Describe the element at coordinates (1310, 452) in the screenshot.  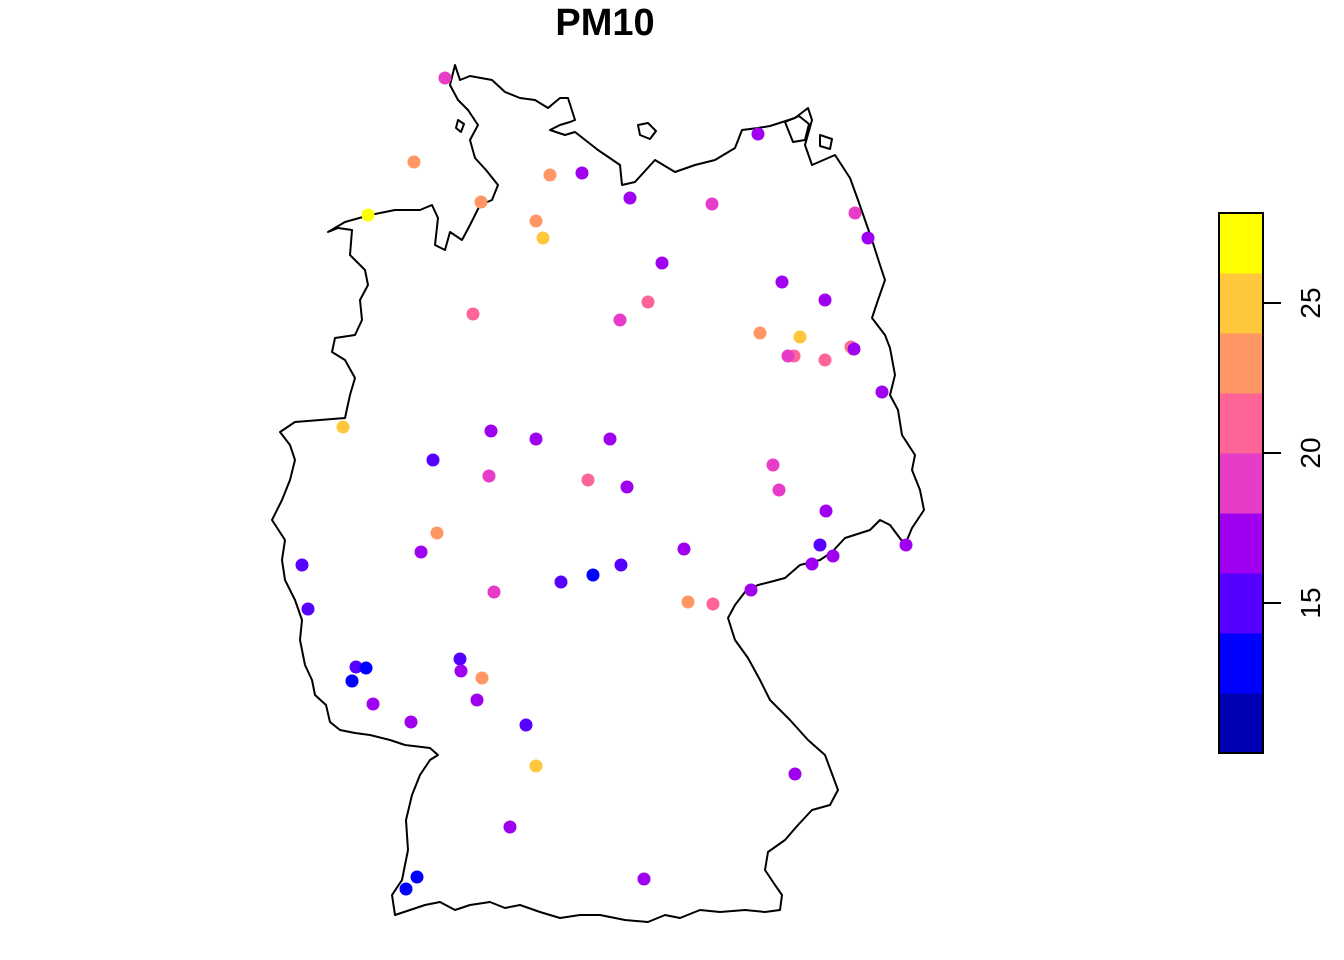
I see `legend-tick-label: 20` at that location.